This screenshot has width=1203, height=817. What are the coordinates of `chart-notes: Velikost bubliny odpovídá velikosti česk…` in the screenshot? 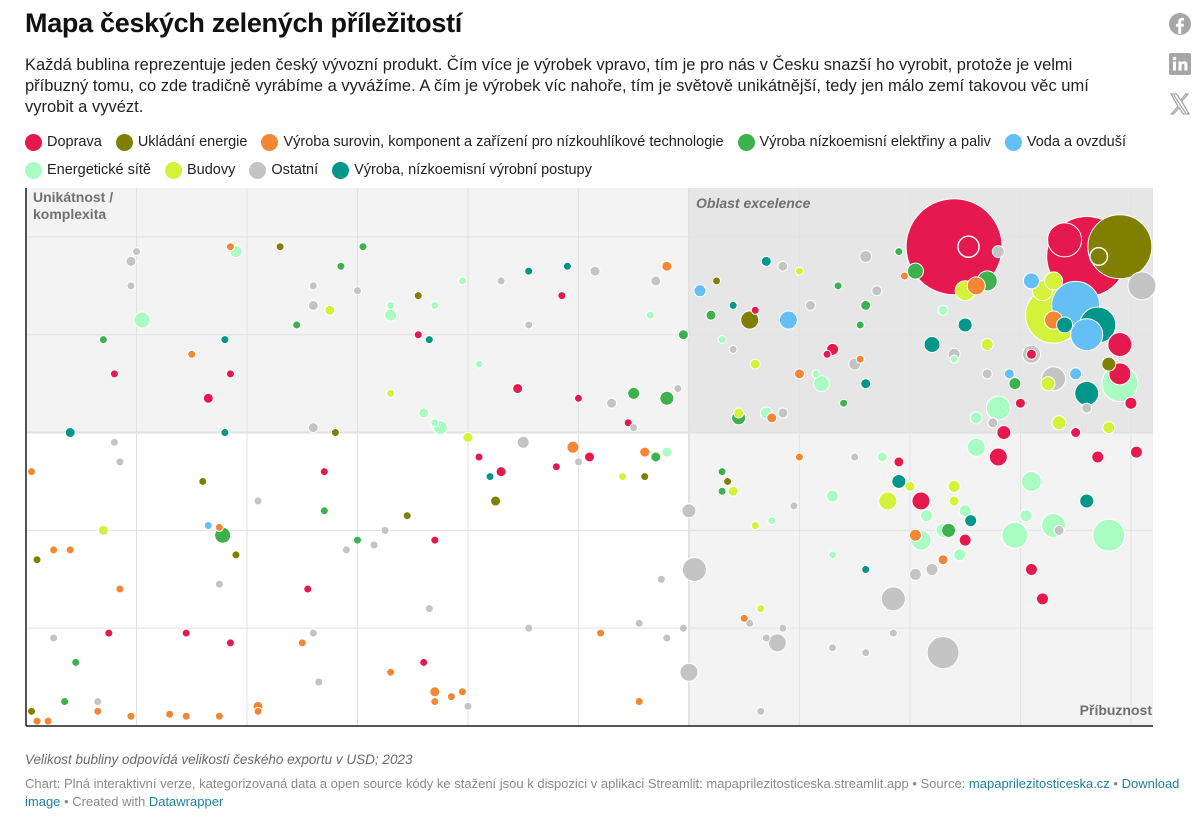 It's located at (219, 759).